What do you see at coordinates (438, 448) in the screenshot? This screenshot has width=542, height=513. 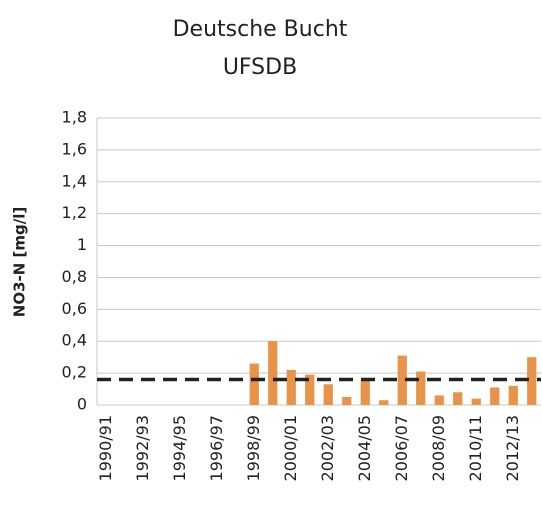 I see `x-tick-label: 2008/09` at bounding box center [438, 448].